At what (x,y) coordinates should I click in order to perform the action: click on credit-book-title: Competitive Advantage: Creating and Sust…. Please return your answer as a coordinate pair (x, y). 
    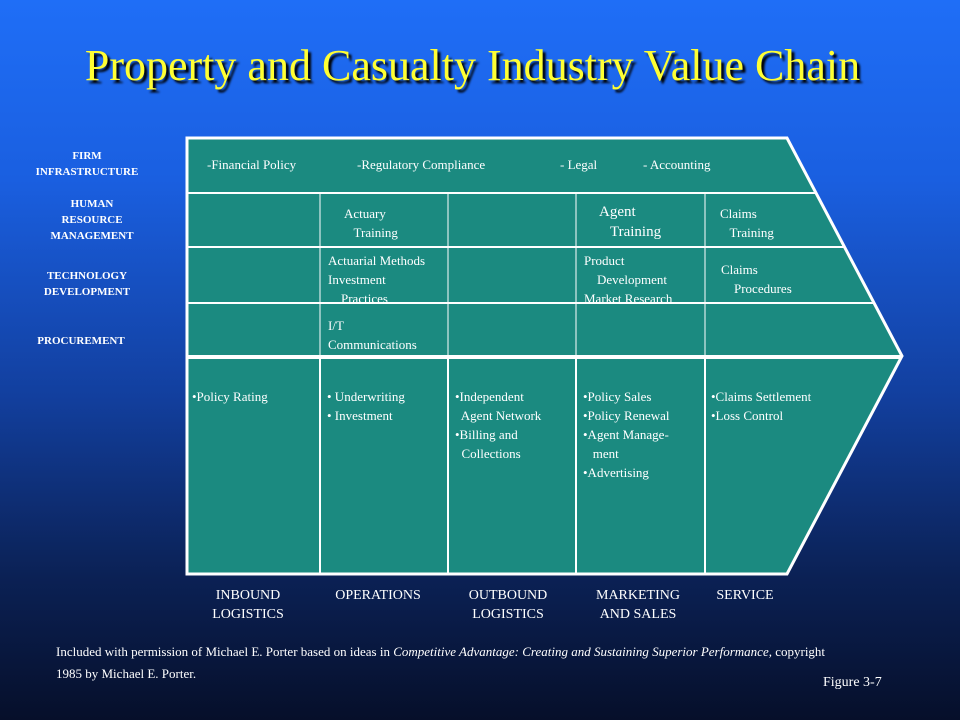
    Looking at the image, I should click on (582, 651).